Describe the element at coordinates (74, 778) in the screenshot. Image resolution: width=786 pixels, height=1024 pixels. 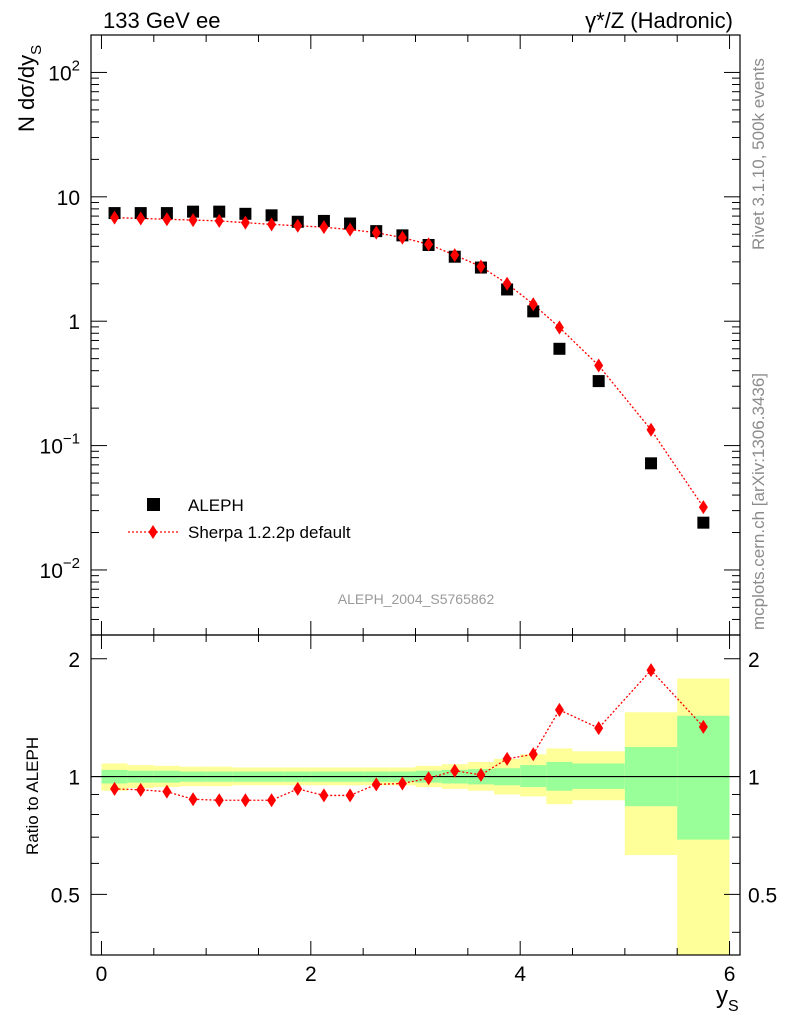
I see `ratio-y-tick-label-left: 1` at that location.